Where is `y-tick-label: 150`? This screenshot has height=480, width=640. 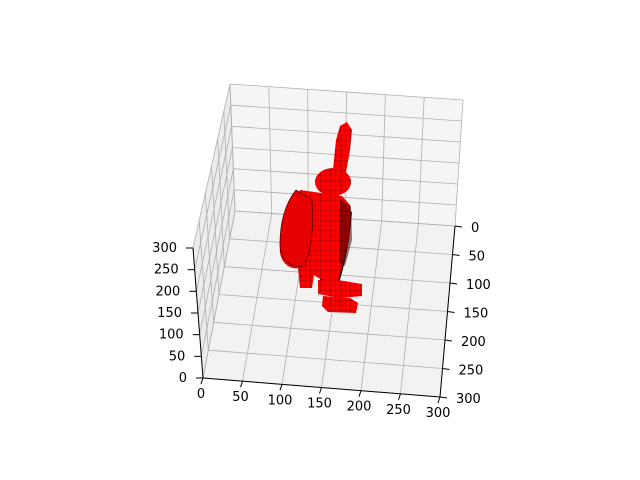 y-tick-label: 150 is located at coordinates (476, 314).